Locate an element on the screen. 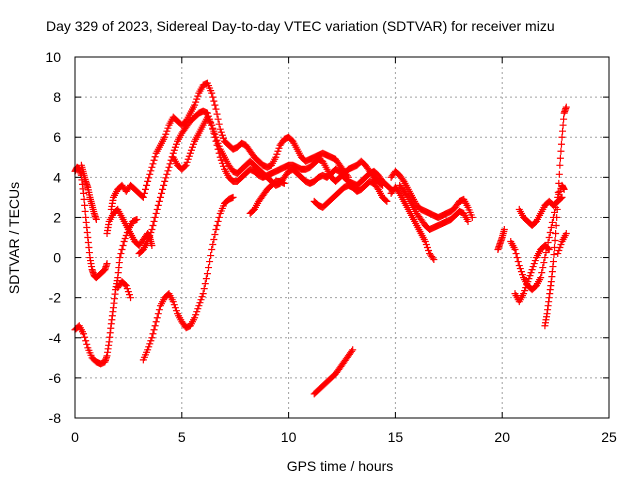  x-tick-label: 0 is located at coordinates (75, 437).